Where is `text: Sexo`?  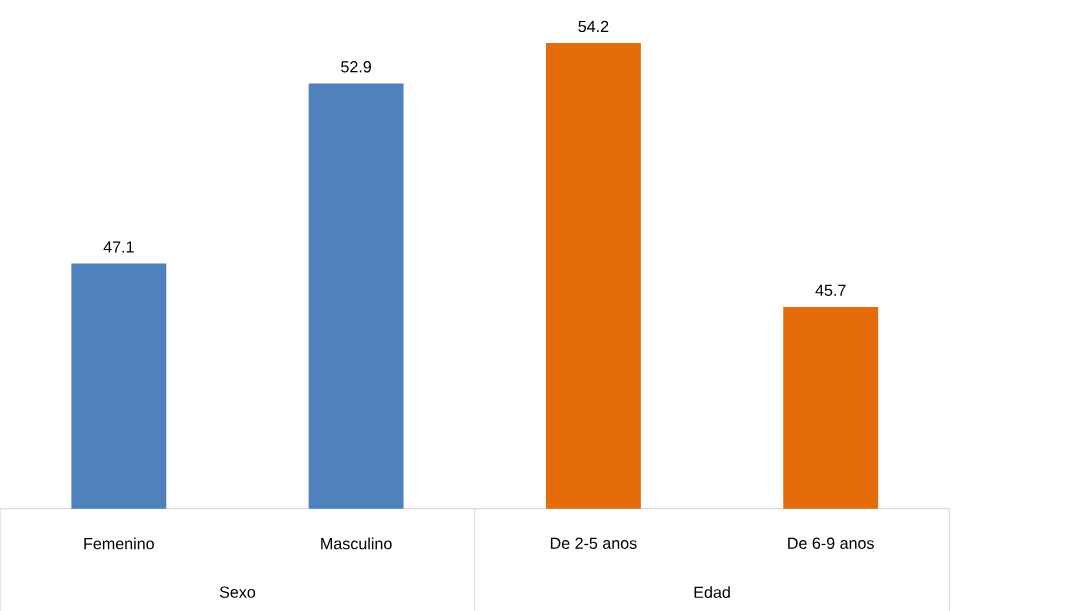
text: Sexo is located at coordinates (237, 592).